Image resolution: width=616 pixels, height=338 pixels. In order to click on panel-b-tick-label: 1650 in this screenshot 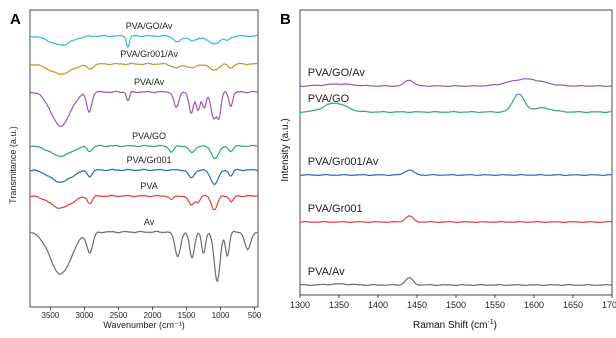, I will do `click(573, 305)`.